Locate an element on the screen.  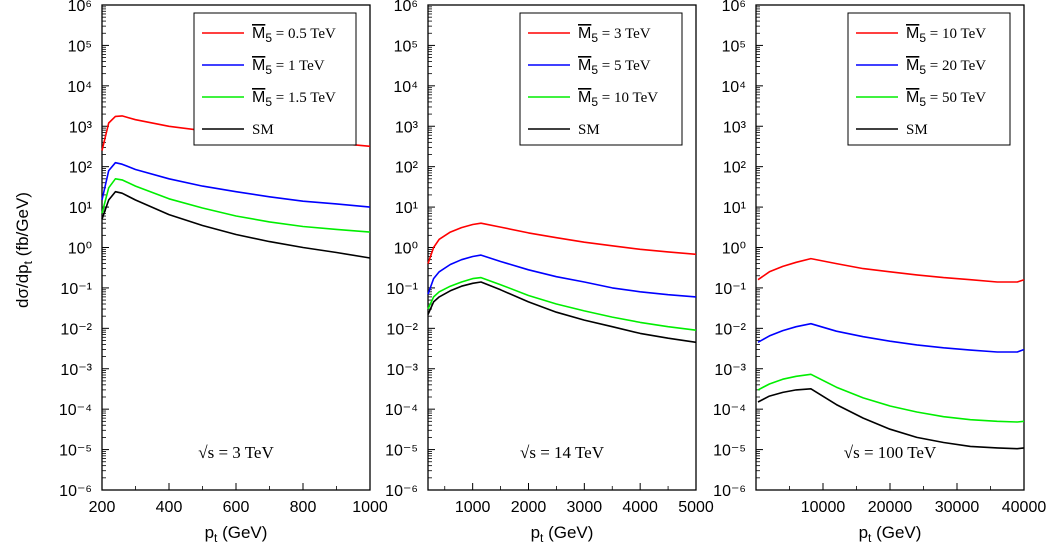
x-tick-label: 5000 is located at coordinates (696, 507).